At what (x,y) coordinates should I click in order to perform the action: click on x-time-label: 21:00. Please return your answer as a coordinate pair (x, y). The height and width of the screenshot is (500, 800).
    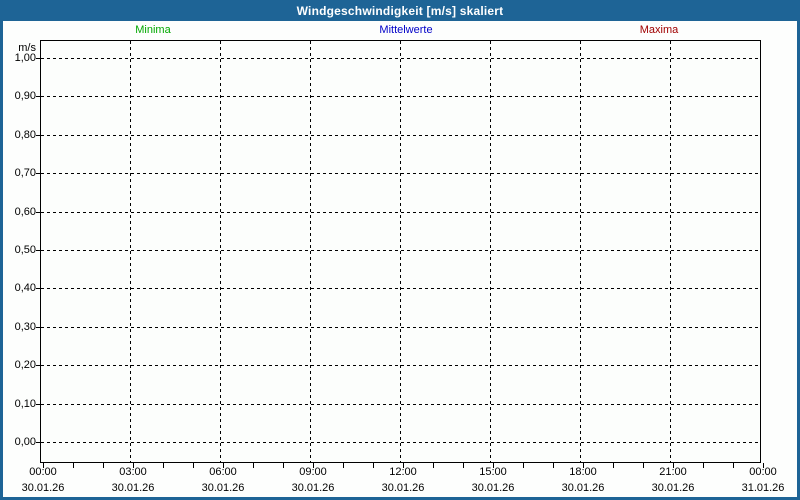
    Looking at the image, I should click on (673, 472).